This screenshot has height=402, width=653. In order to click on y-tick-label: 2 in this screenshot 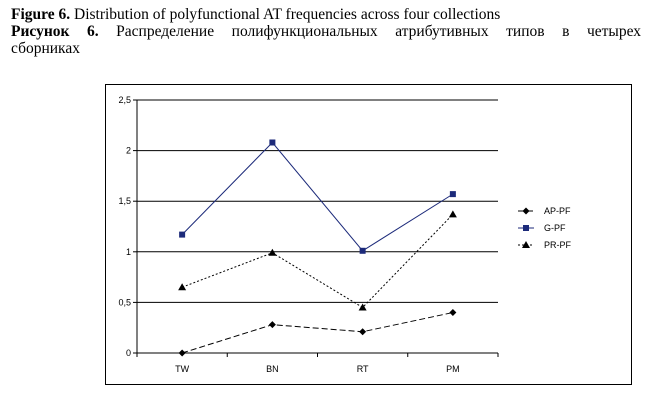, I will do `click(128, 151)`.